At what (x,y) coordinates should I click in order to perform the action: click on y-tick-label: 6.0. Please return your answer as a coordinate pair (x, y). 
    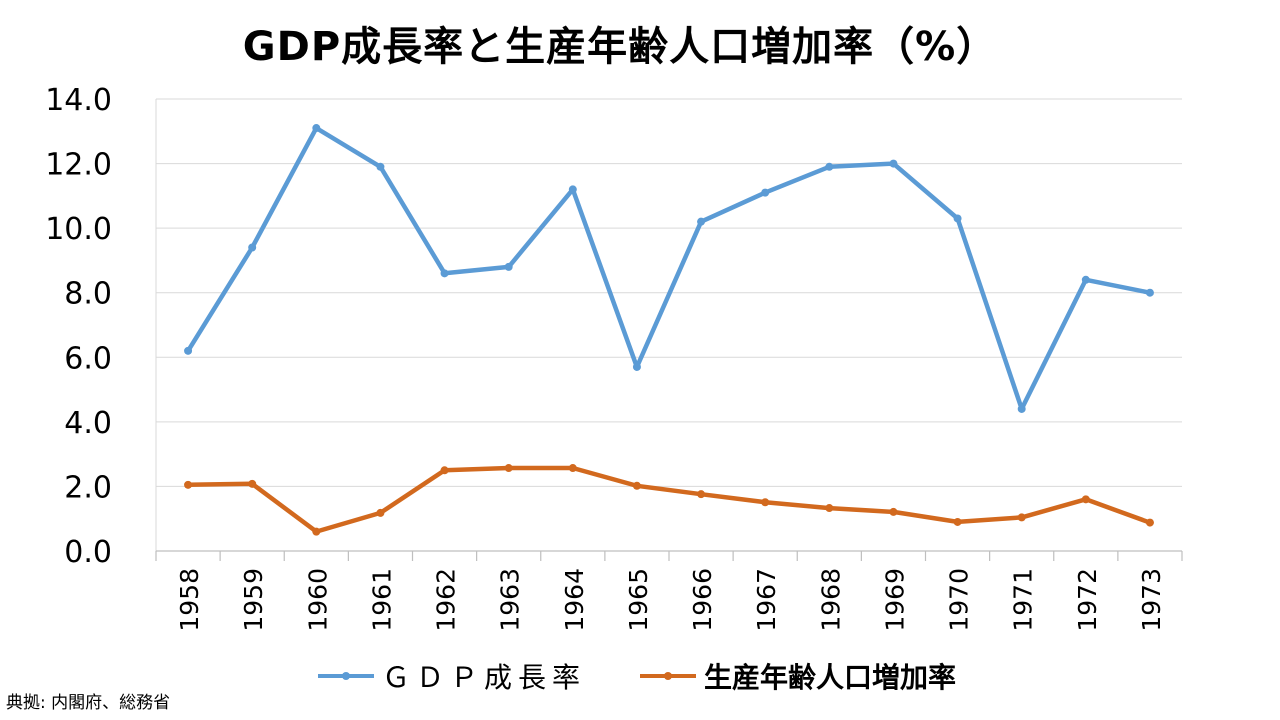
    Looking at the image, I should click on (88, 358).